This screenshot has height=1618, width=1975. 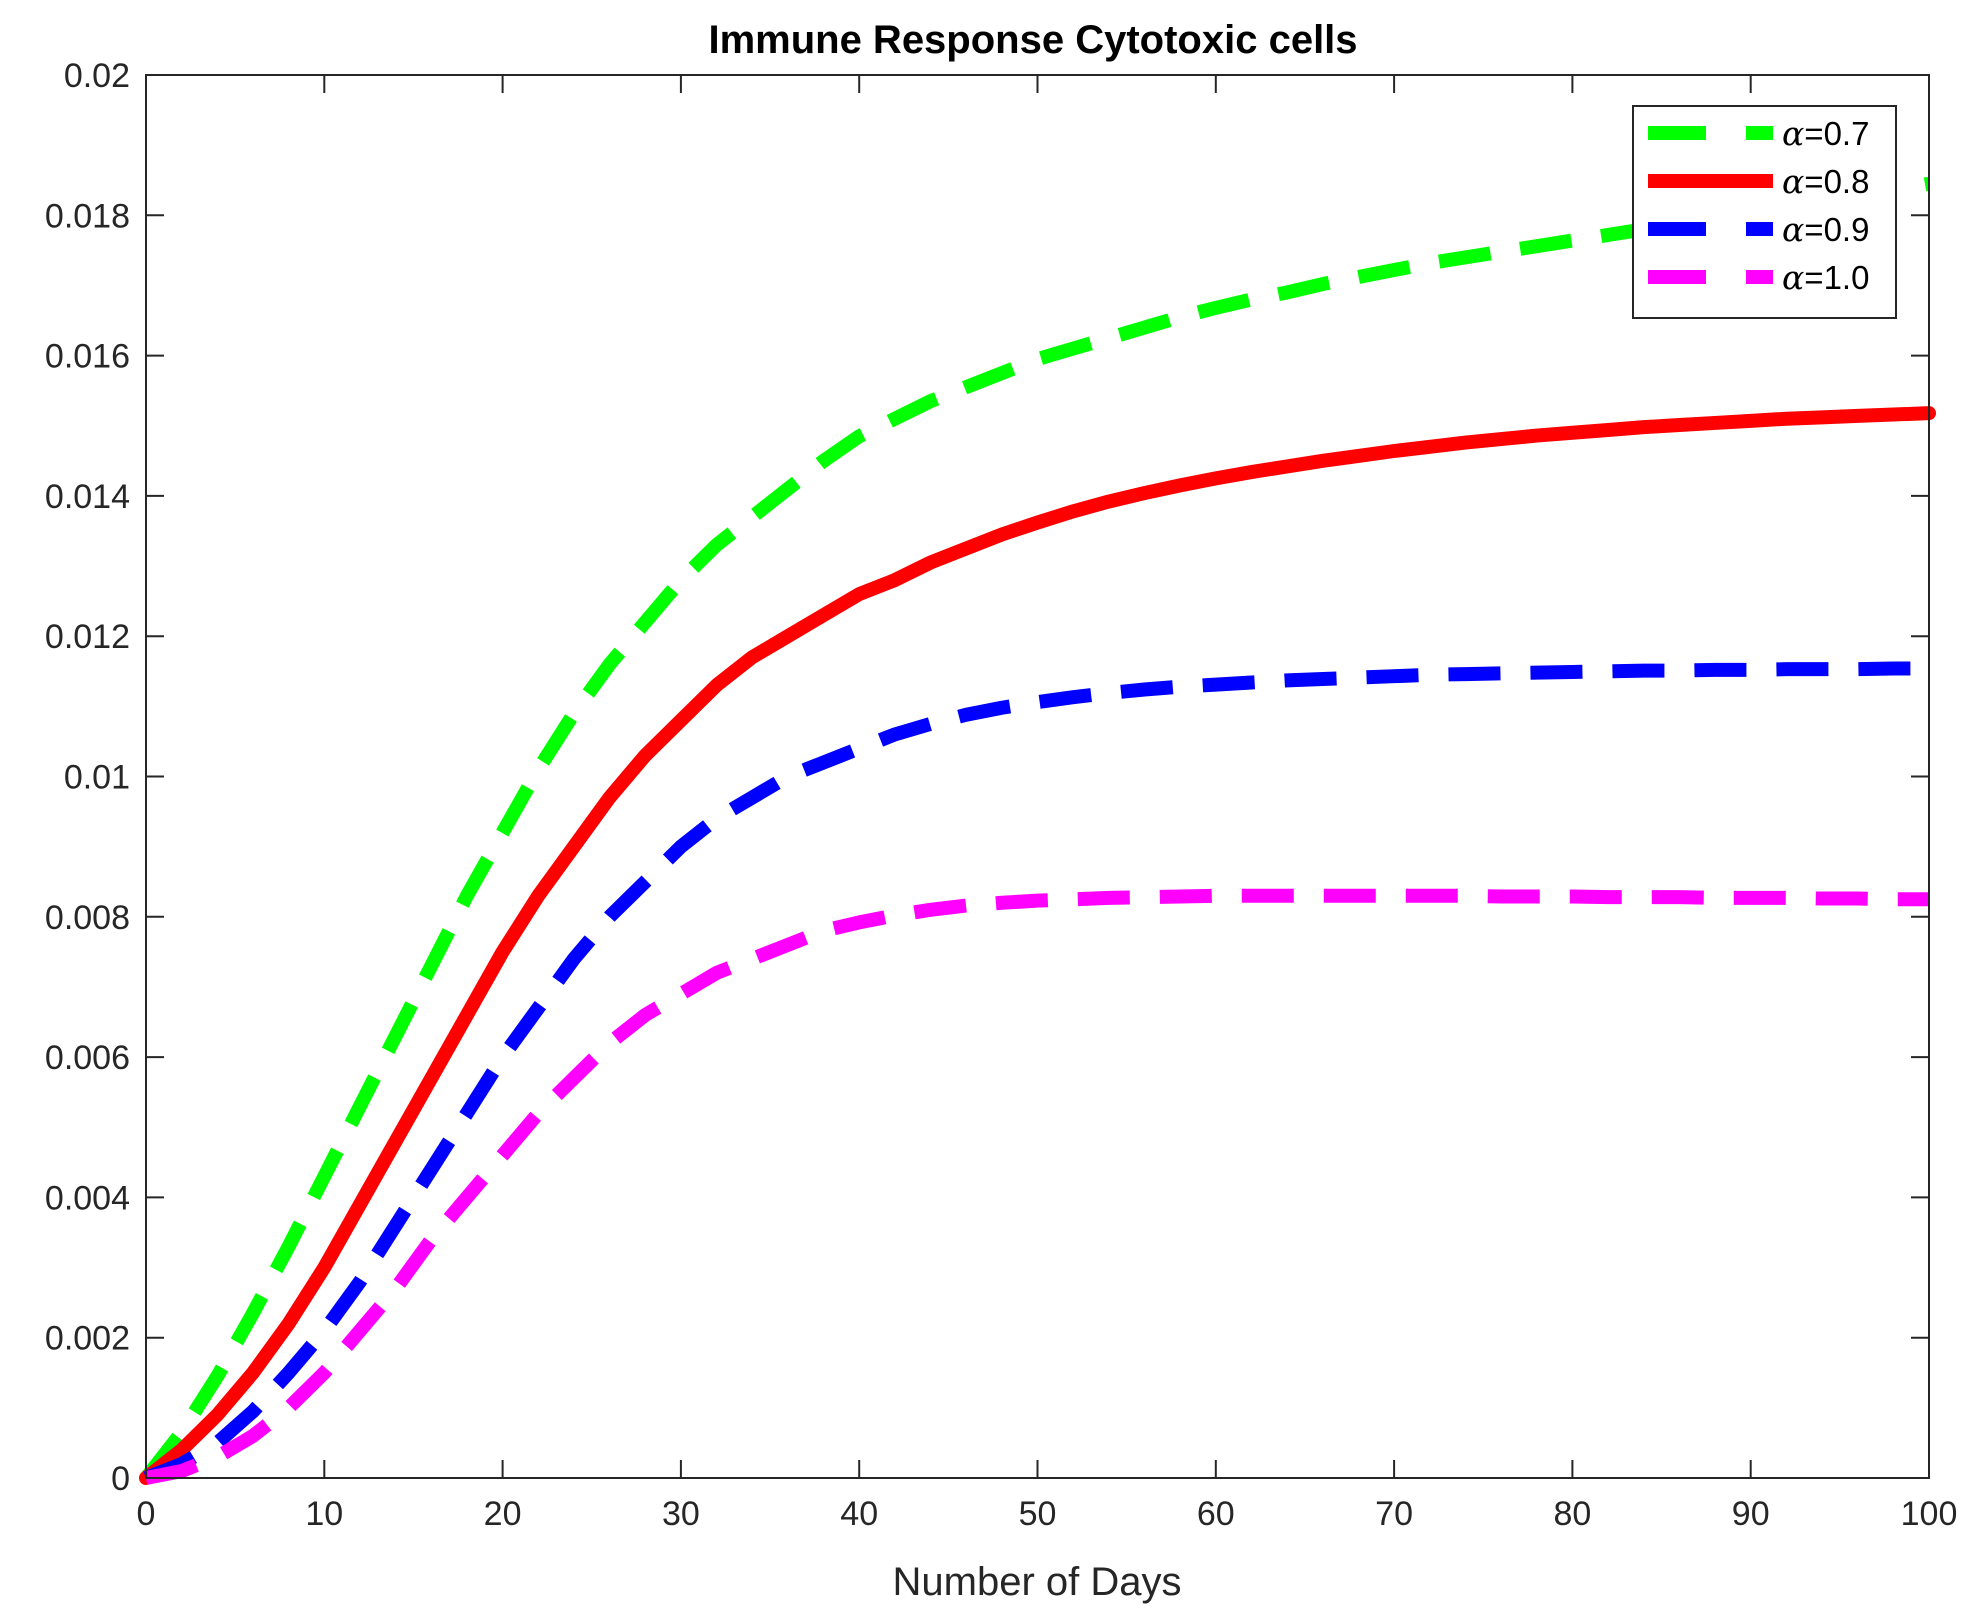 I want to click on chart-title: Immune Response Cytotoxic cells, so click(x=1032, y=40).